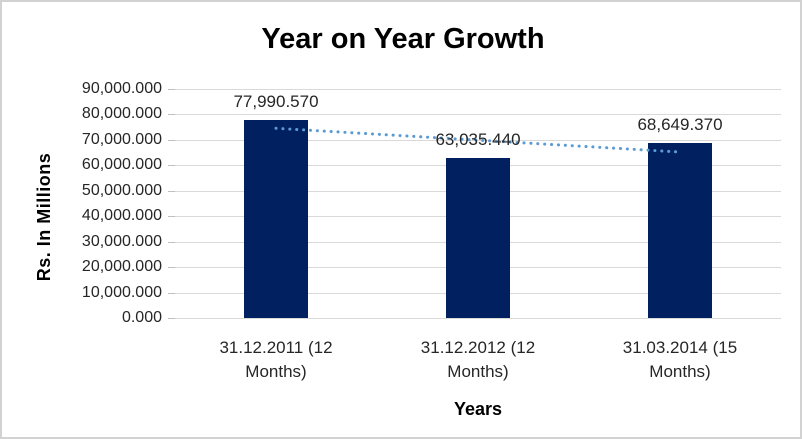 The width and height of the screenshot is (802, 439). What do you see at coordinates (121, 241) in the screenshot?
I see `y-tick-label: 30,000.000` at bounding box center [121, 241].